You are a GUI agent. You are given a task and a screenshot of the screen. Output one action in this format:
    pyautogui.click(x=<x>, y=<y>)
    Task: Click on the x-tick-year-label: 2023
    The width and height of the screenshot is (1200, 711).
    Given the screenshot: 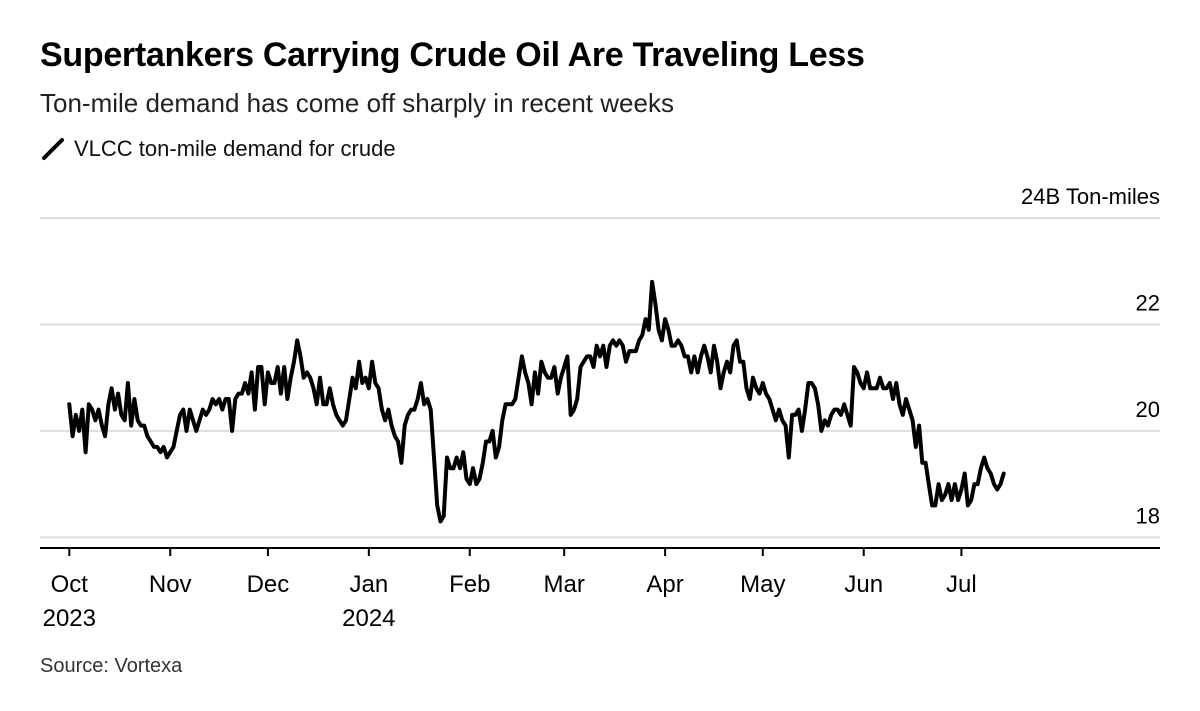 What is the action you would take?
    pyautogui.click(x=69, y=618)
    